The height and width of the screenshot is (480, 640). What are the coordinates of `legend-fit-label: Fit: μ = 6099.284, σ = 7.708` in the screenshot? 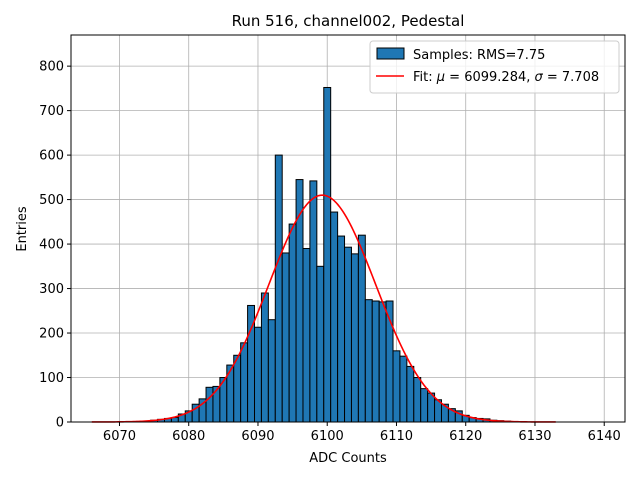 It's located at (506, 77).